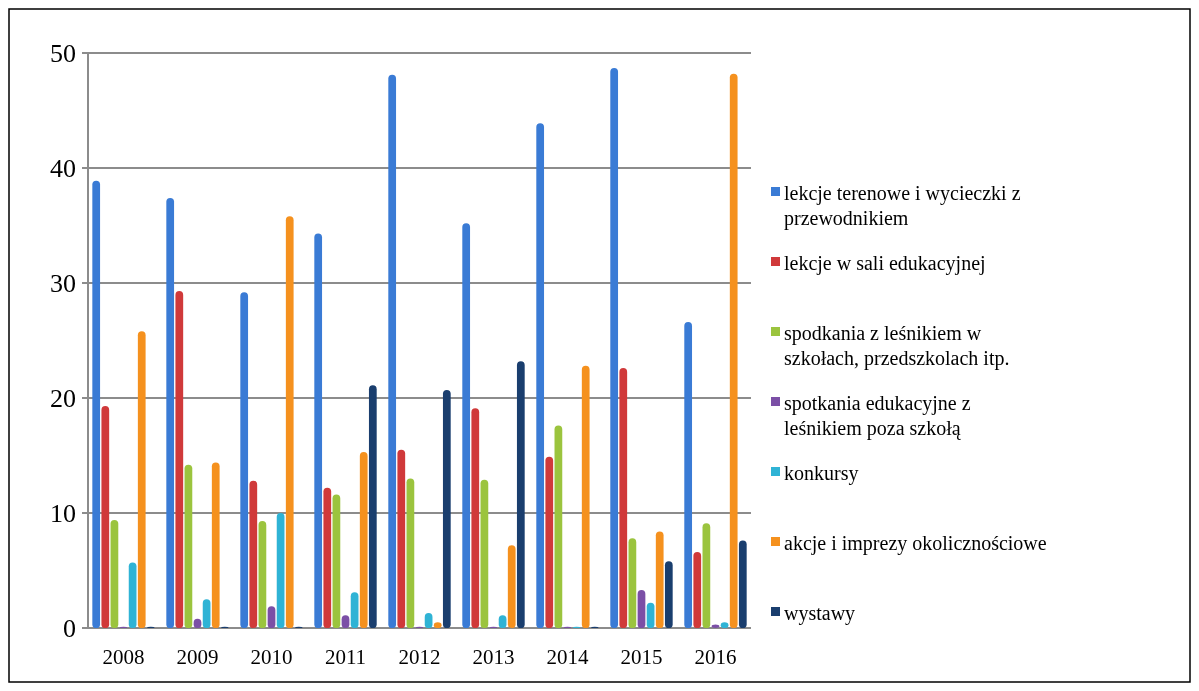 The width and height of the screenshot is (1199, 691). What do you see at coordinates (63, 399) in the screenshot?
I see `y-tick-label: 20` at bounding box center [63, 399].